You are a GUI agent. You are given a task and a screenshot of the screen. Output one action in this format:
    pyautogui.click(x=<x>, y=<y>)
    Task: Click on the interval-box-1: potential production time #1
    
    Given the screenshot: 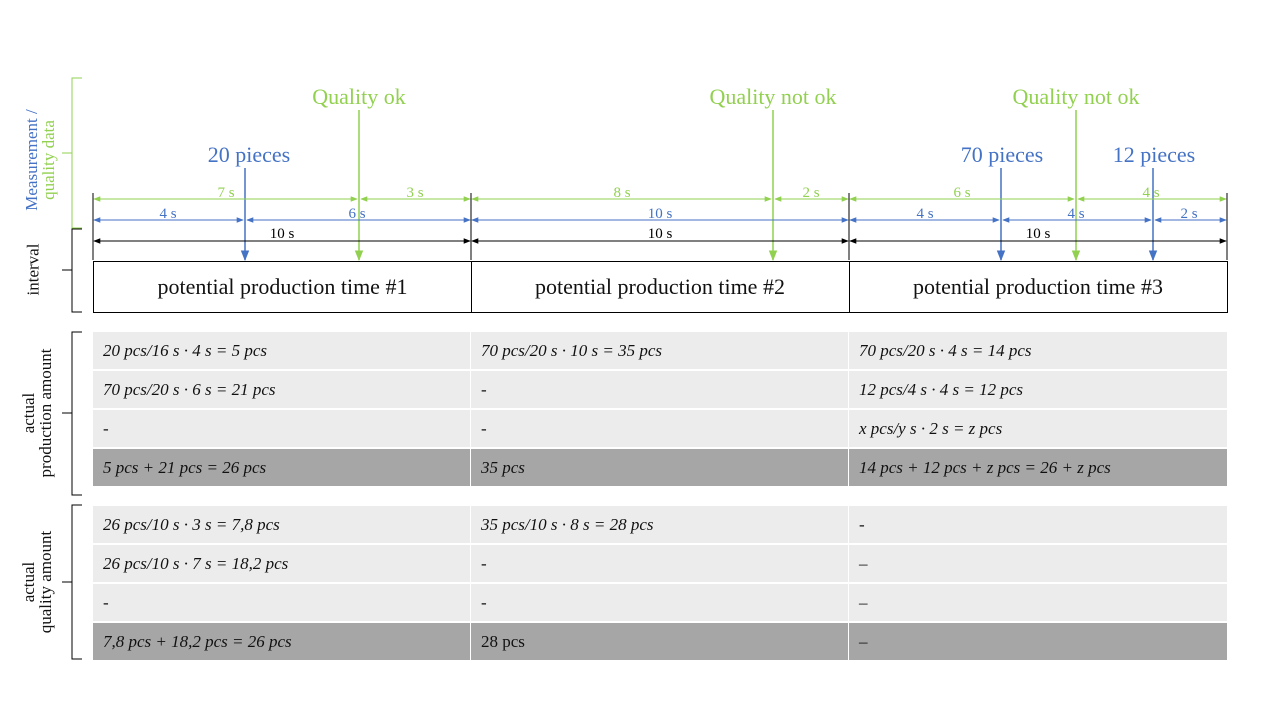 What is the action you would take?
    pyautogui.click(x=282, y=287)
    